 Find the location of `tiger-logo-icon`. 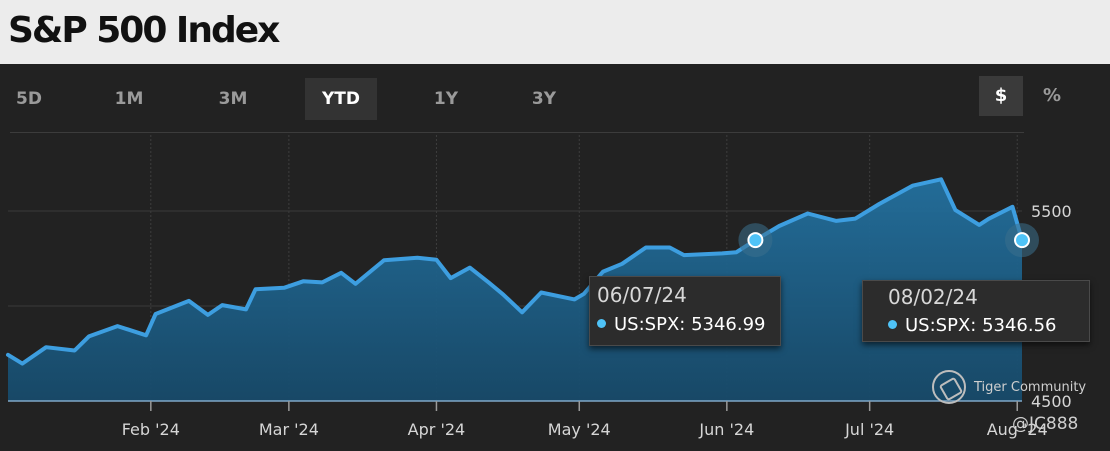

tiger-logo-icon is located at coordinates (949, 387).